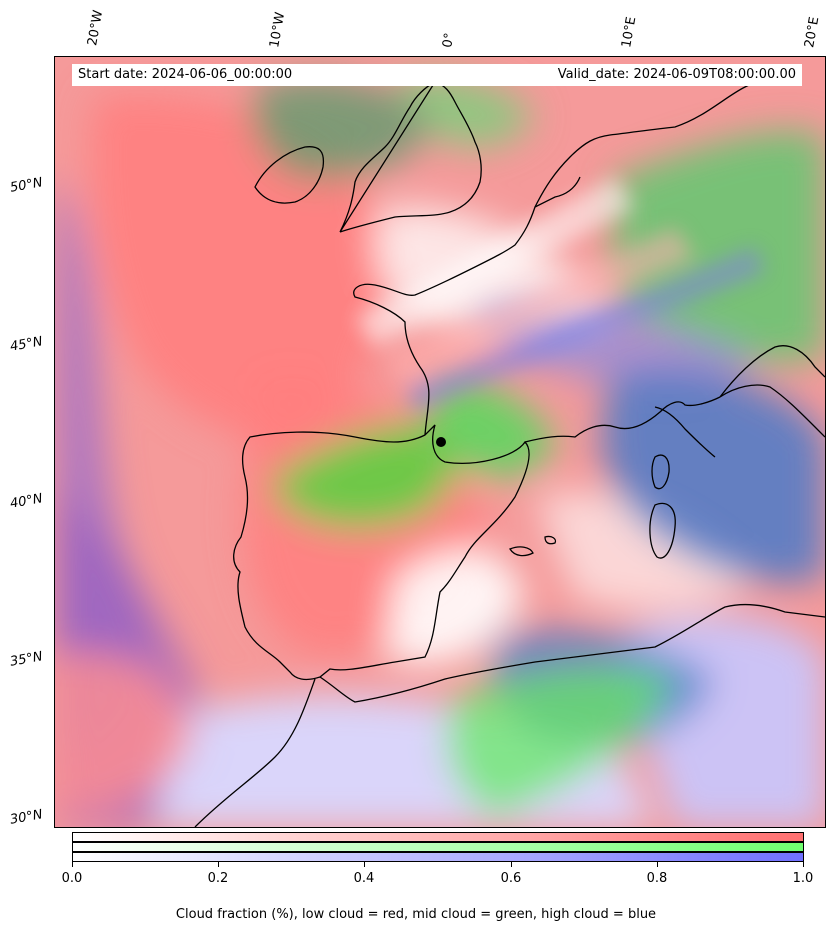  What do you see at coordinates (96, 28) in the screenshot?
I see `lon-label-20w: 20°W` at bounding box center [96, 28].